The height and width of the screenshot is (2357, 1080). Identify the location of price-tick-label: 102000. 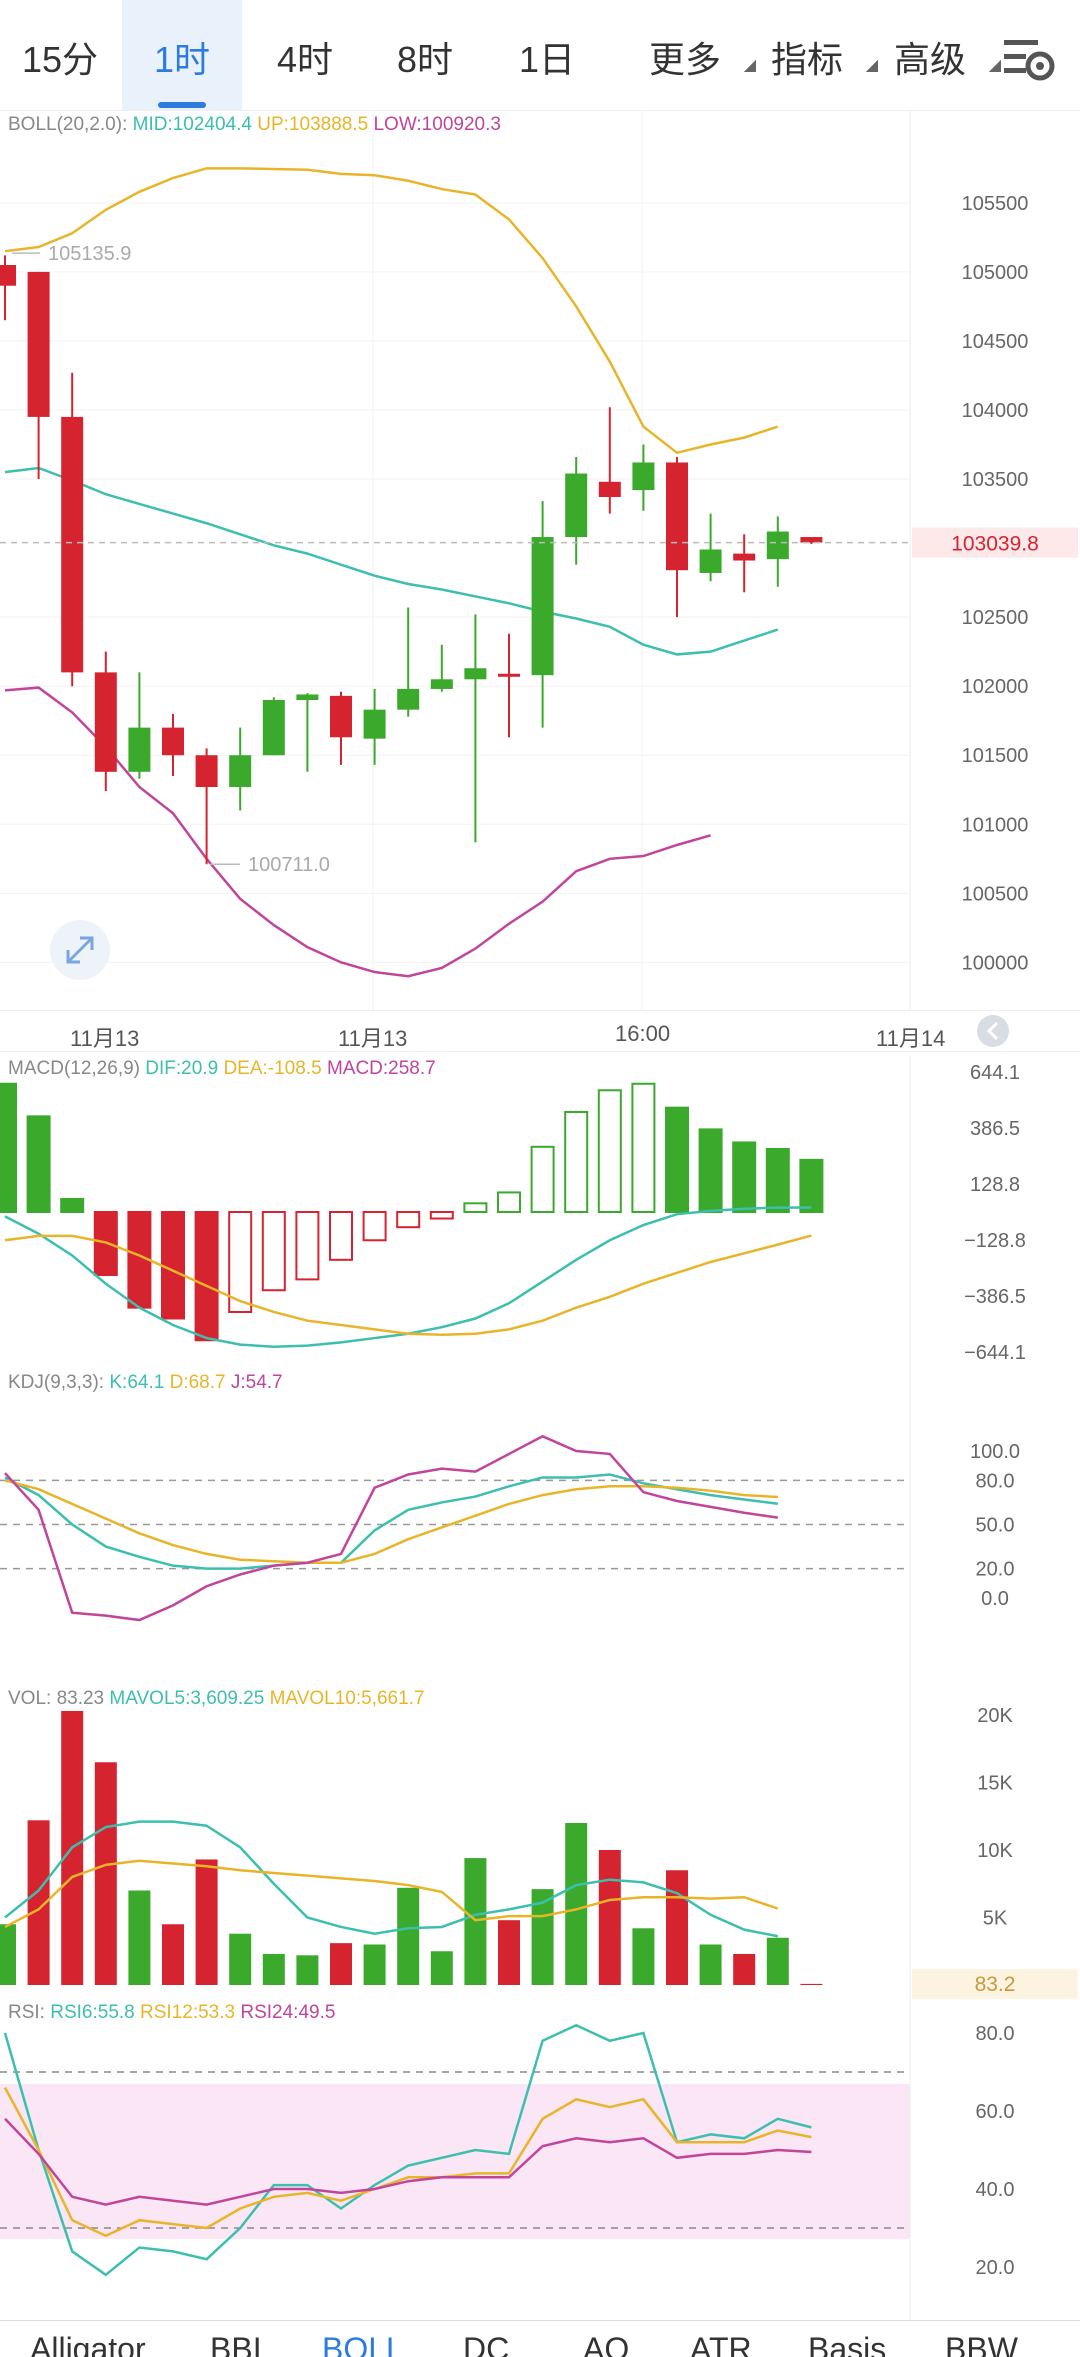
(995, 687).